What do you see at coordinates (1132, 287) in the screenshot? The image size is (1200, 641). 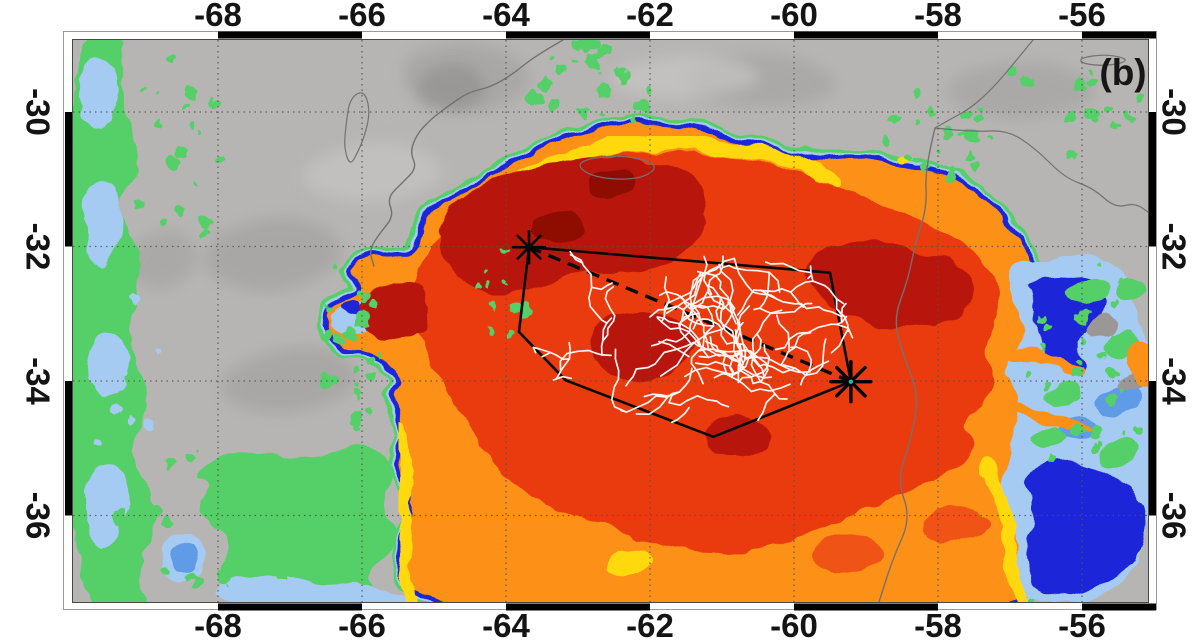 I see `imagery-rrG6` at bounding box center [1132, 287].